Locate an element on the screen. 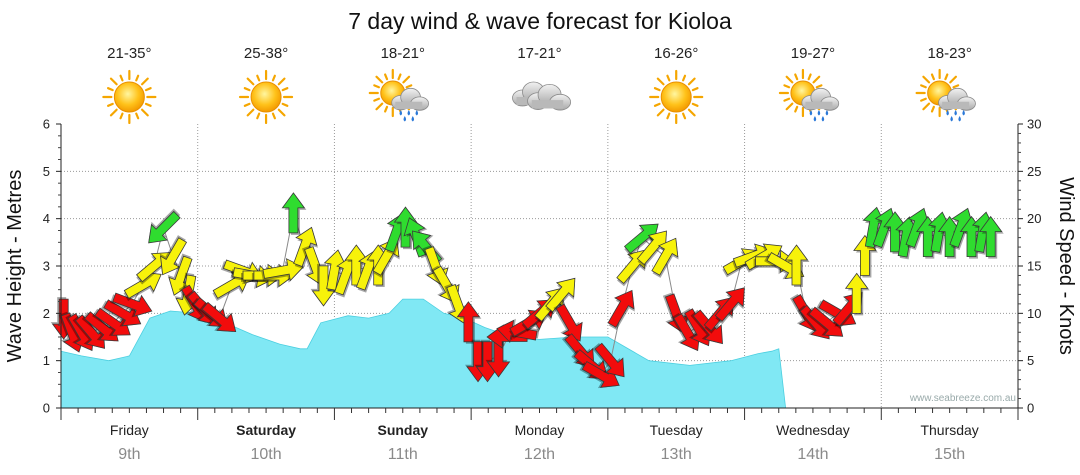  cloudy-icon is located at coordinates (541, 96).